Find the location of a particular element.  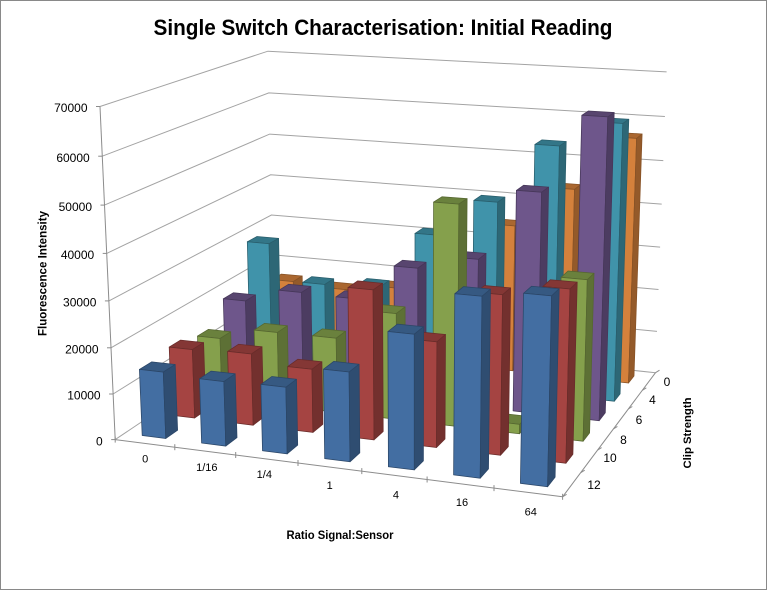

svg-text: 50000 is located at coordinates (76, 207).